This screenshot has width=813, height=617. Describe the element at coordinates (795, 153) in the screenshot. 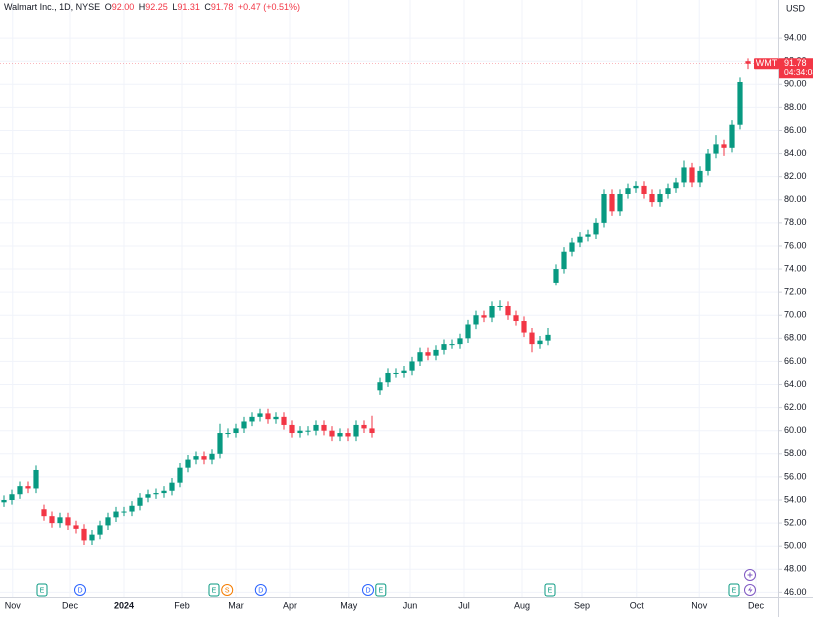

I see `y-tick-label: 84.00` at that location.